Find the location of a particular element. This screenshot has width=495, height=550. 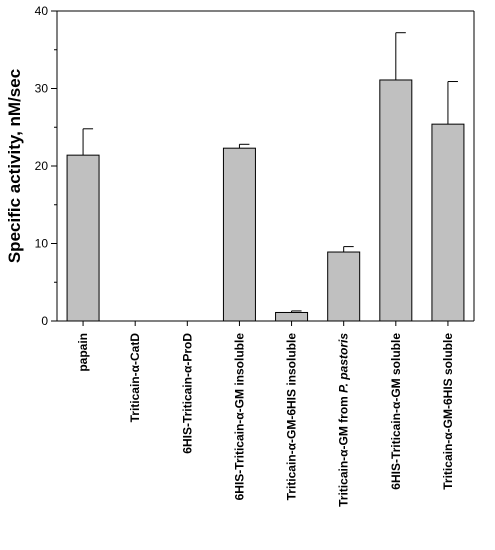

y-tick-label: 0 is located at coordinates (44, 321).